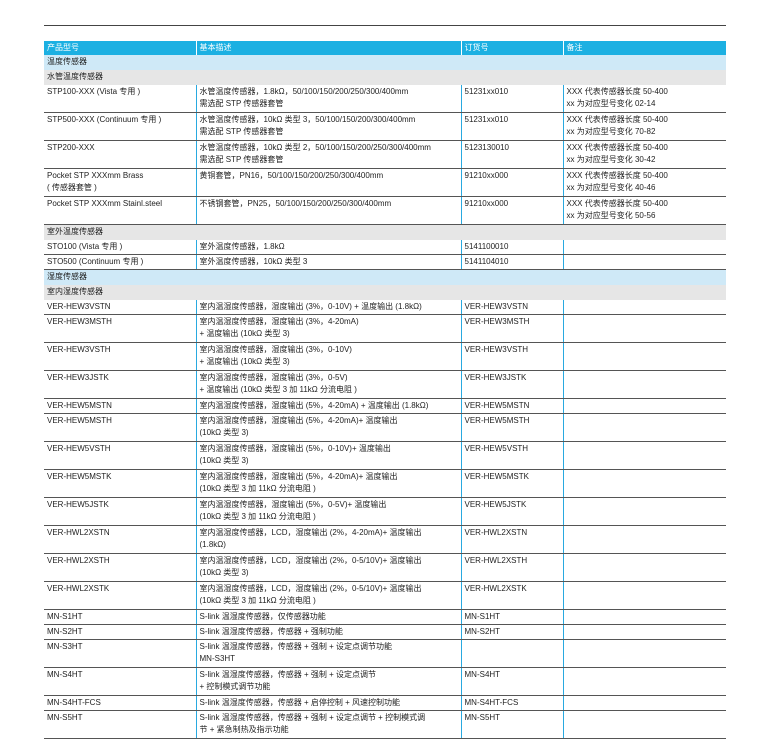 Image resolution: width=770 pixels, height=740 pixels. I want to click on table-row: MN-S1HT S-link 温湿度传感器，仅传感器功能 MN-S1HT, so click(385, 617).